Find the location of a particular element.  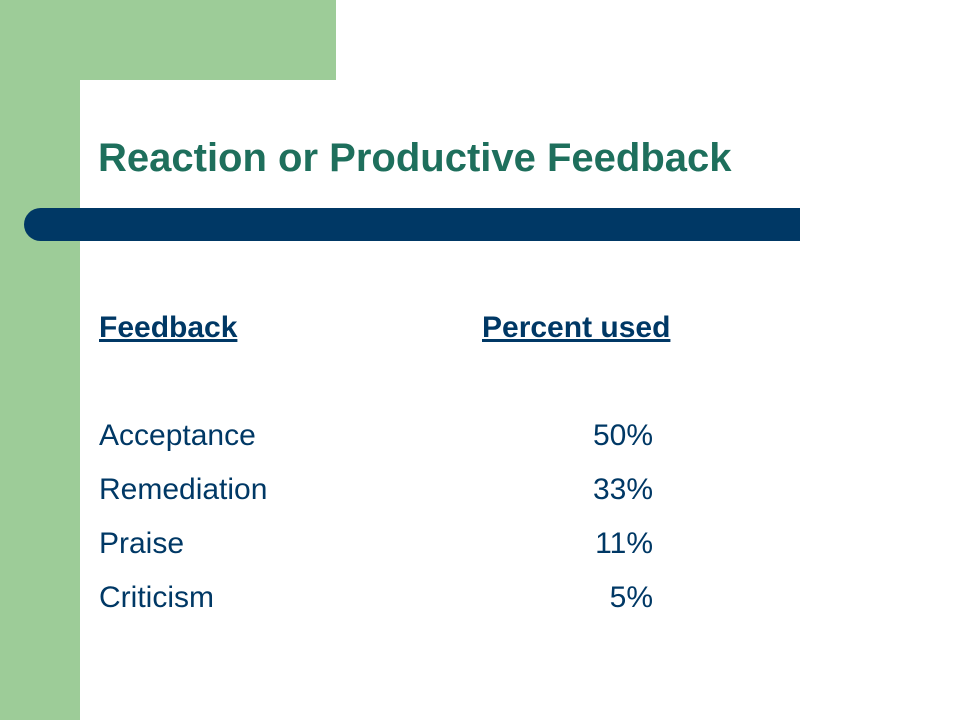

table-row: Praise 11% is located at coordinates (379, 554).